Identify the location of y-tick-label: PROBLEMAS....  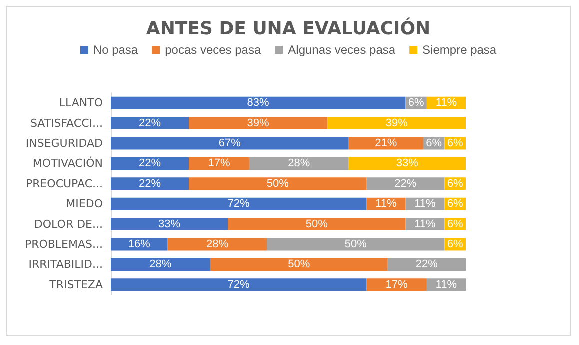
(63, 244).